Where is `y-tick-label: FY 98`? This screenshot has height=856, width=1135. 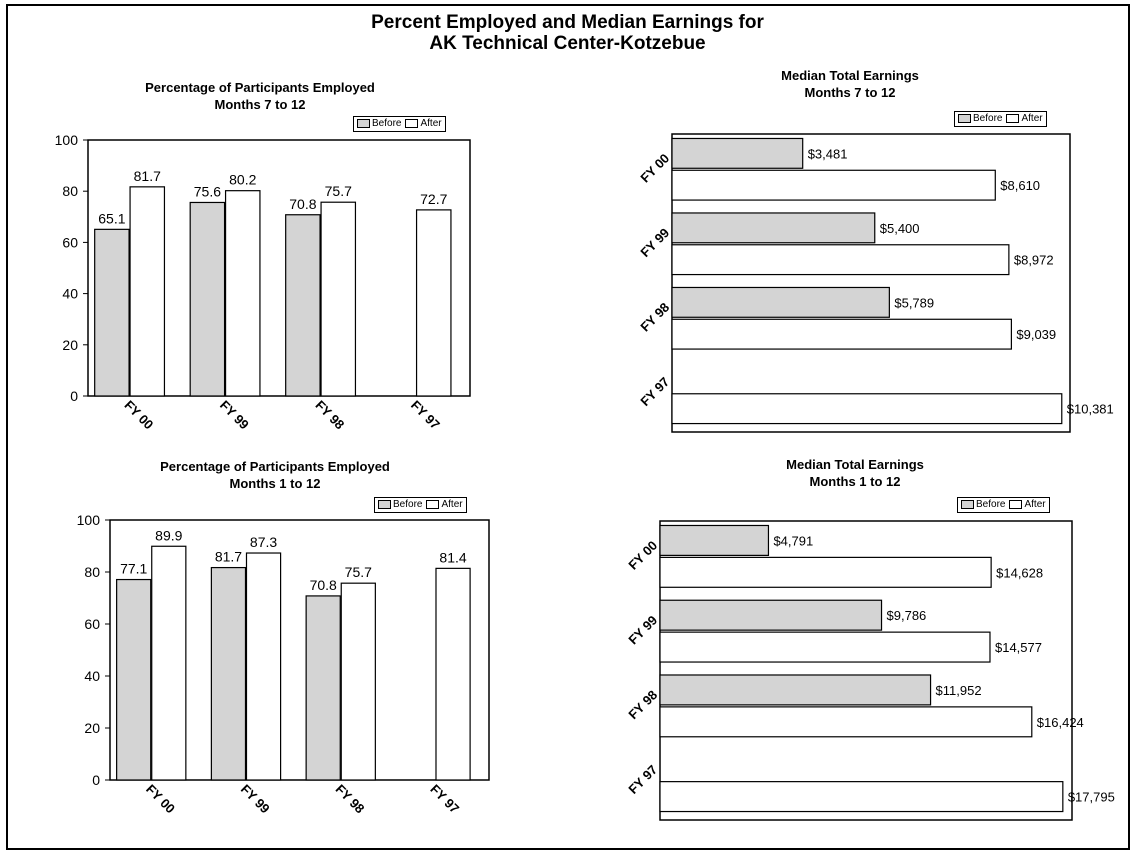
y-tick-label: FY 98 is located at coordinates (642, 704).